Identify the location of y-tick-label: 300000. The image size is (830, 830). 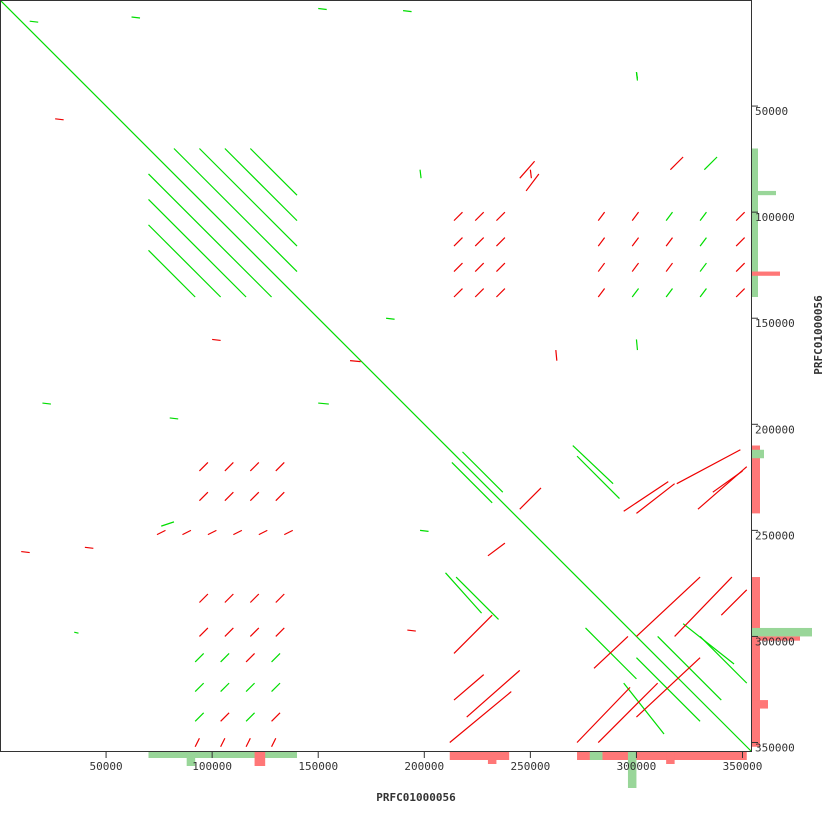
(775, 641).